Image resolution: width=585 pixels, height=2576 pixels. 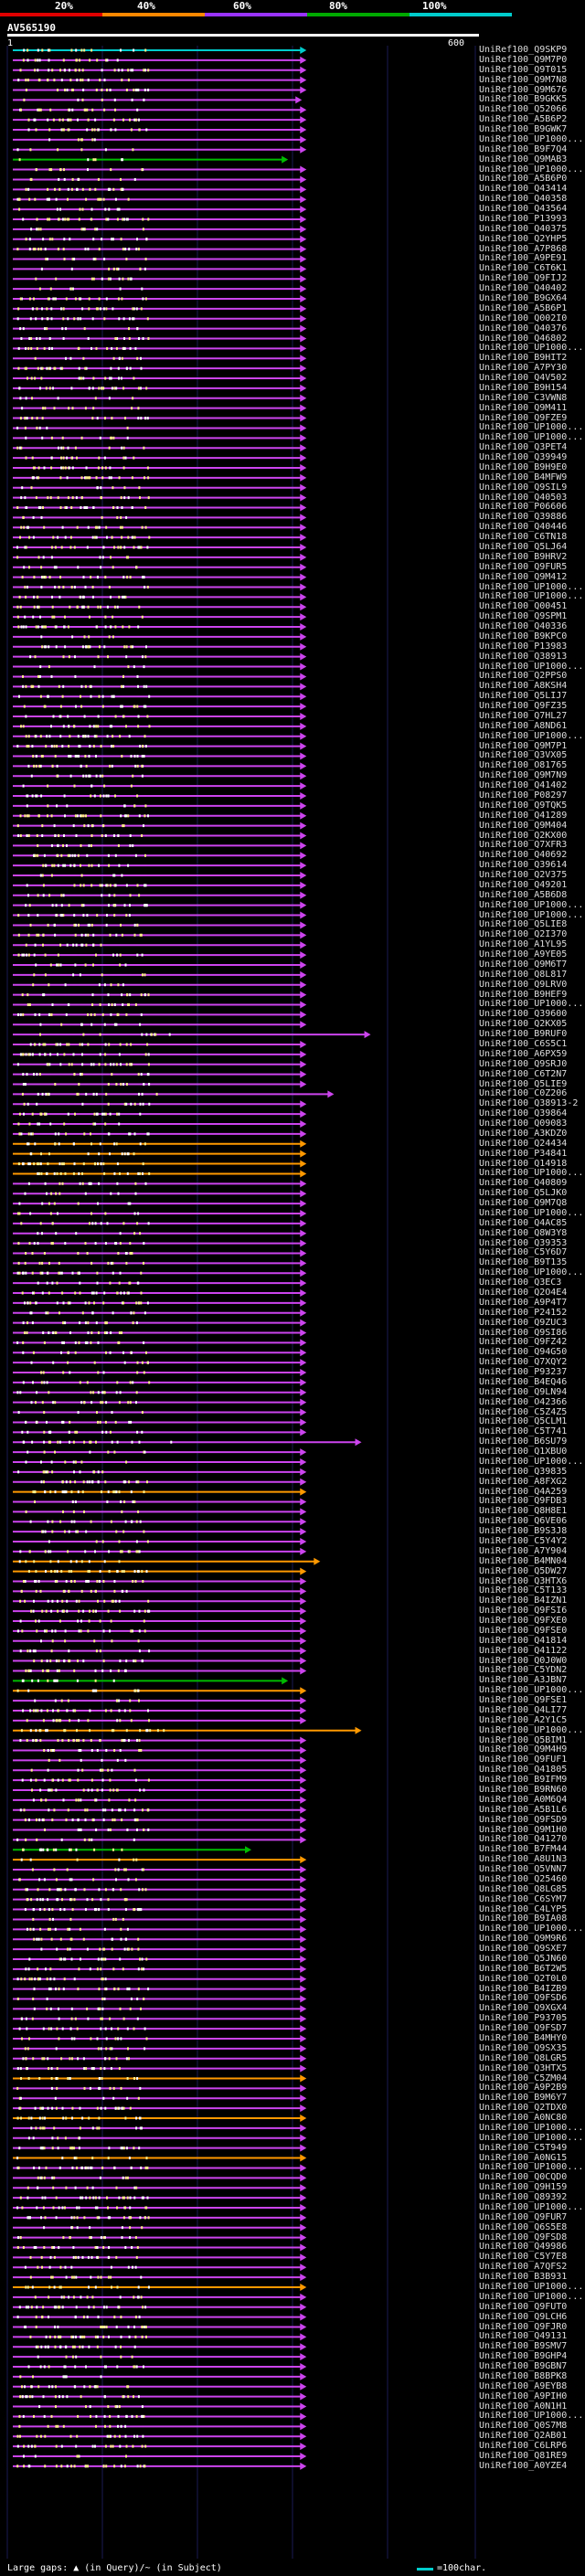 I want to click on hit-label: UniRef100_Q8H8E1, so click(x=523, y=1511).